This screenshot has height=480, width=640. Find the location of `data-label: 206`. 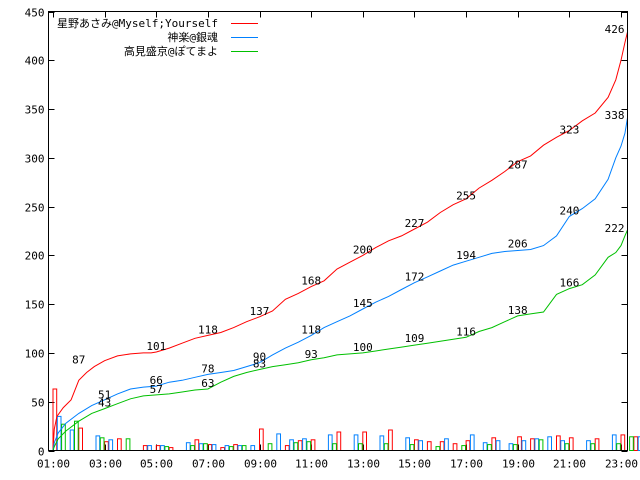

data-label: 206 is located at coordinates (518, 244).